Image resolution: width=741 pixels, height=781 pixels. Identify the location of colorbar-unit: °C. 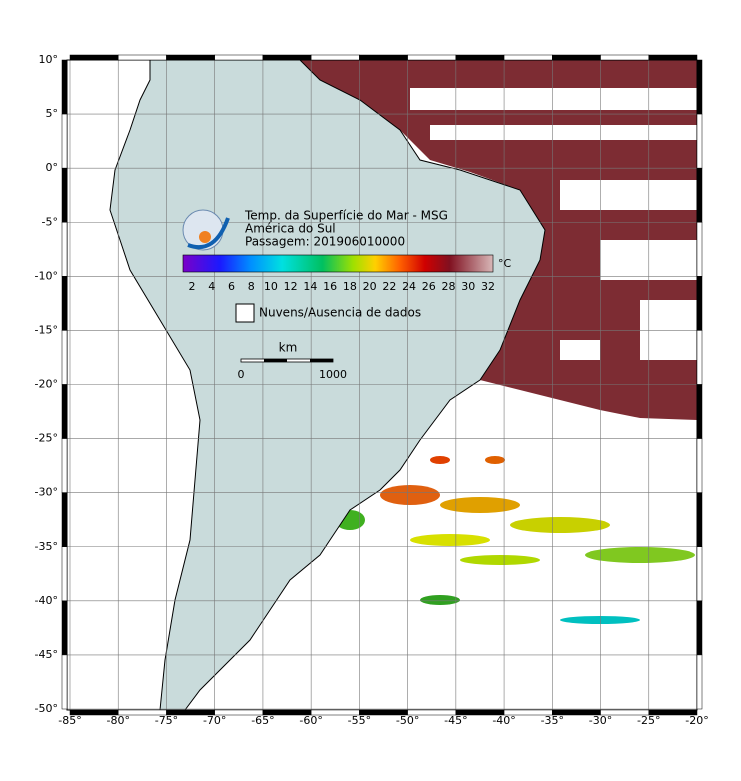
(505, 263).